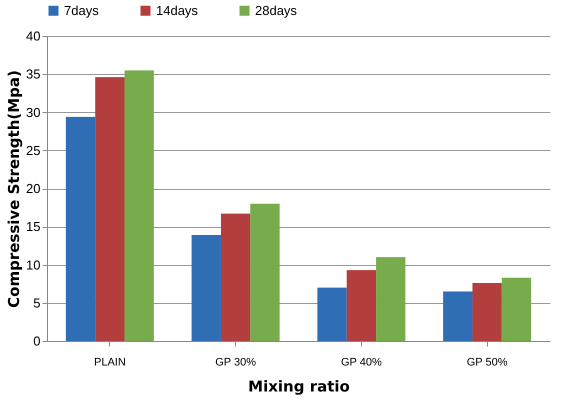  Describe the element at coordinates (33, 112) in the screenshot. I see `y-tick-label: 30` at that location.